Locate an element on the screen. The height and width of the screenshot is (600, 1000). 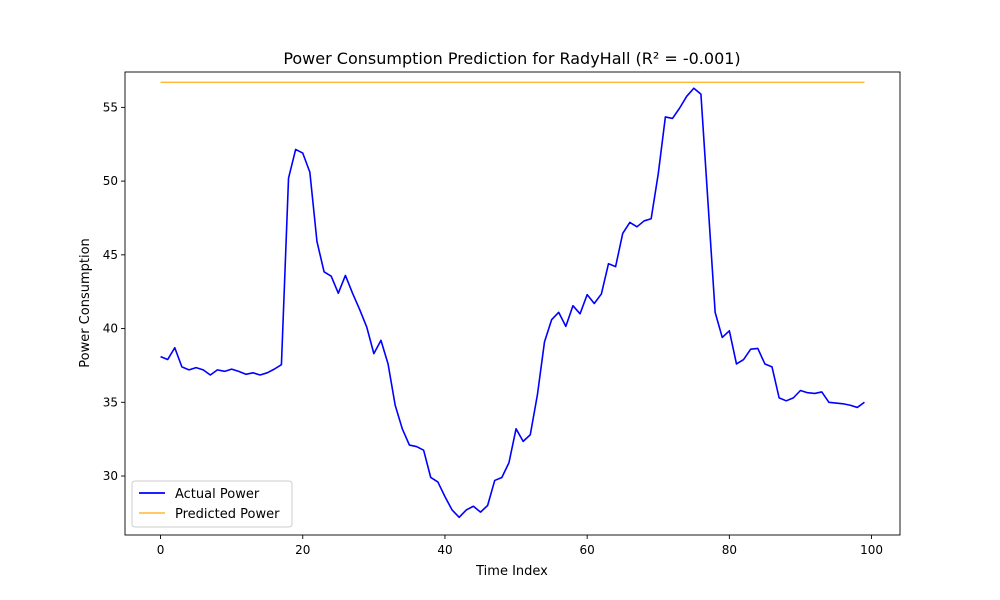
x-tick-label: 40 is located at coordinates (444, 550).